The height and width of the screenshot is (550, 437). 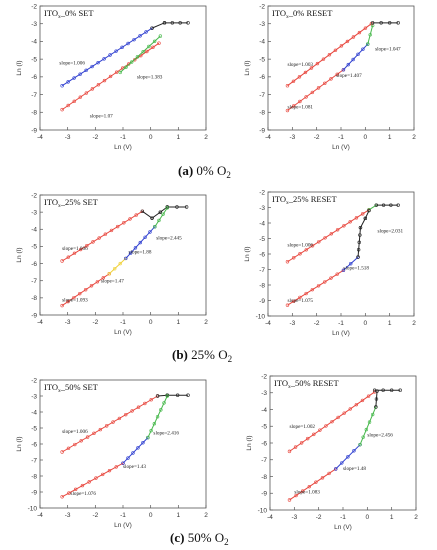 I want to click on slope-annotation: slope=1.093, so click(x=75, y=300).